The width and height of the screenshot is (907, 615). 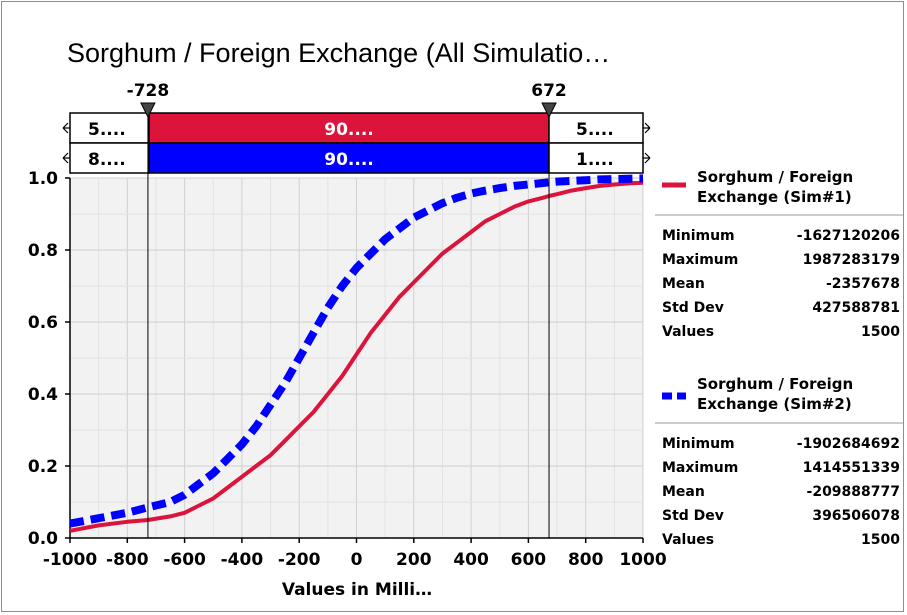 I want to click on band1-right-arrow-icon, so click(x=647, y=128).